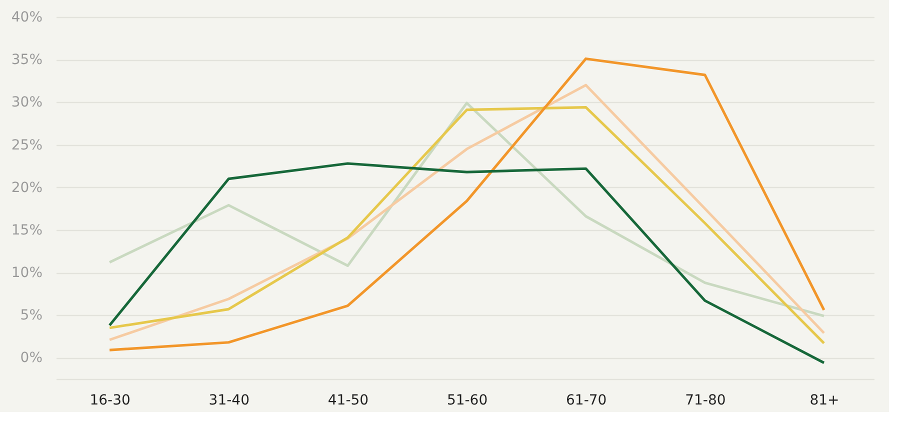 This screenshot has width=897, height=432. What do you see at coordinates (467, 400) in the screenshot?
I see `x-tick-label: 51-60` at bounding box center [467, 400].